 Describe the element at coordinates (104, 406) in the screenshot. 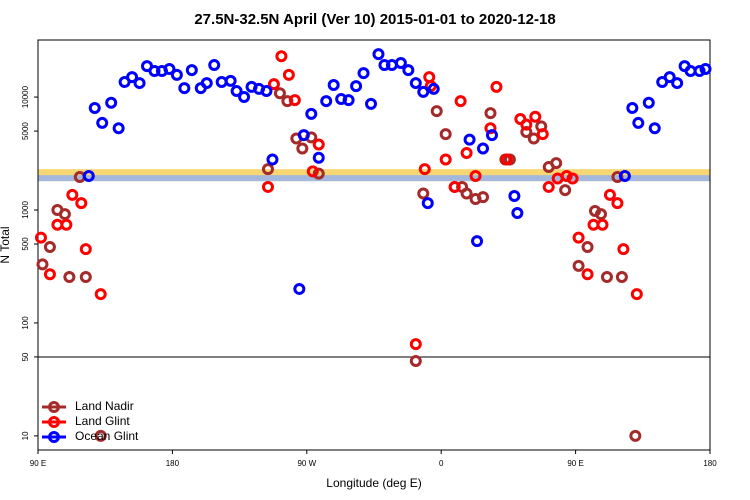

I see `legend-label: Land Nadir` at that location.